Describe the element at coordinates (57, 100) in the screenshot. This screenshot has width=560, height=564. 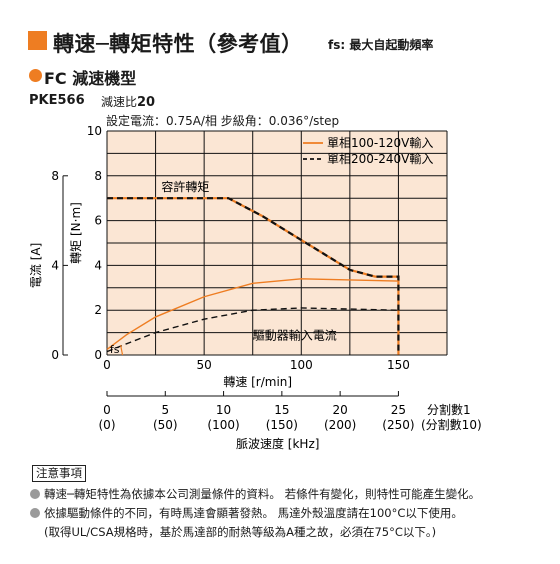
I see `model-name: PKE566` at that location.